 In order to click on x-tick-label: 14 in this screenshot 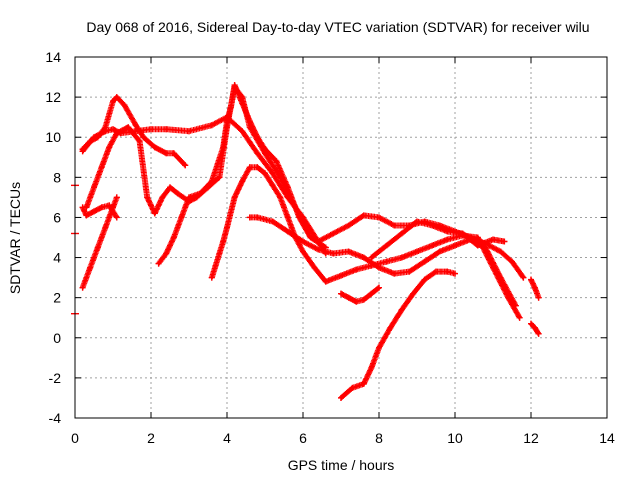, I will do `click(607, 438)`.